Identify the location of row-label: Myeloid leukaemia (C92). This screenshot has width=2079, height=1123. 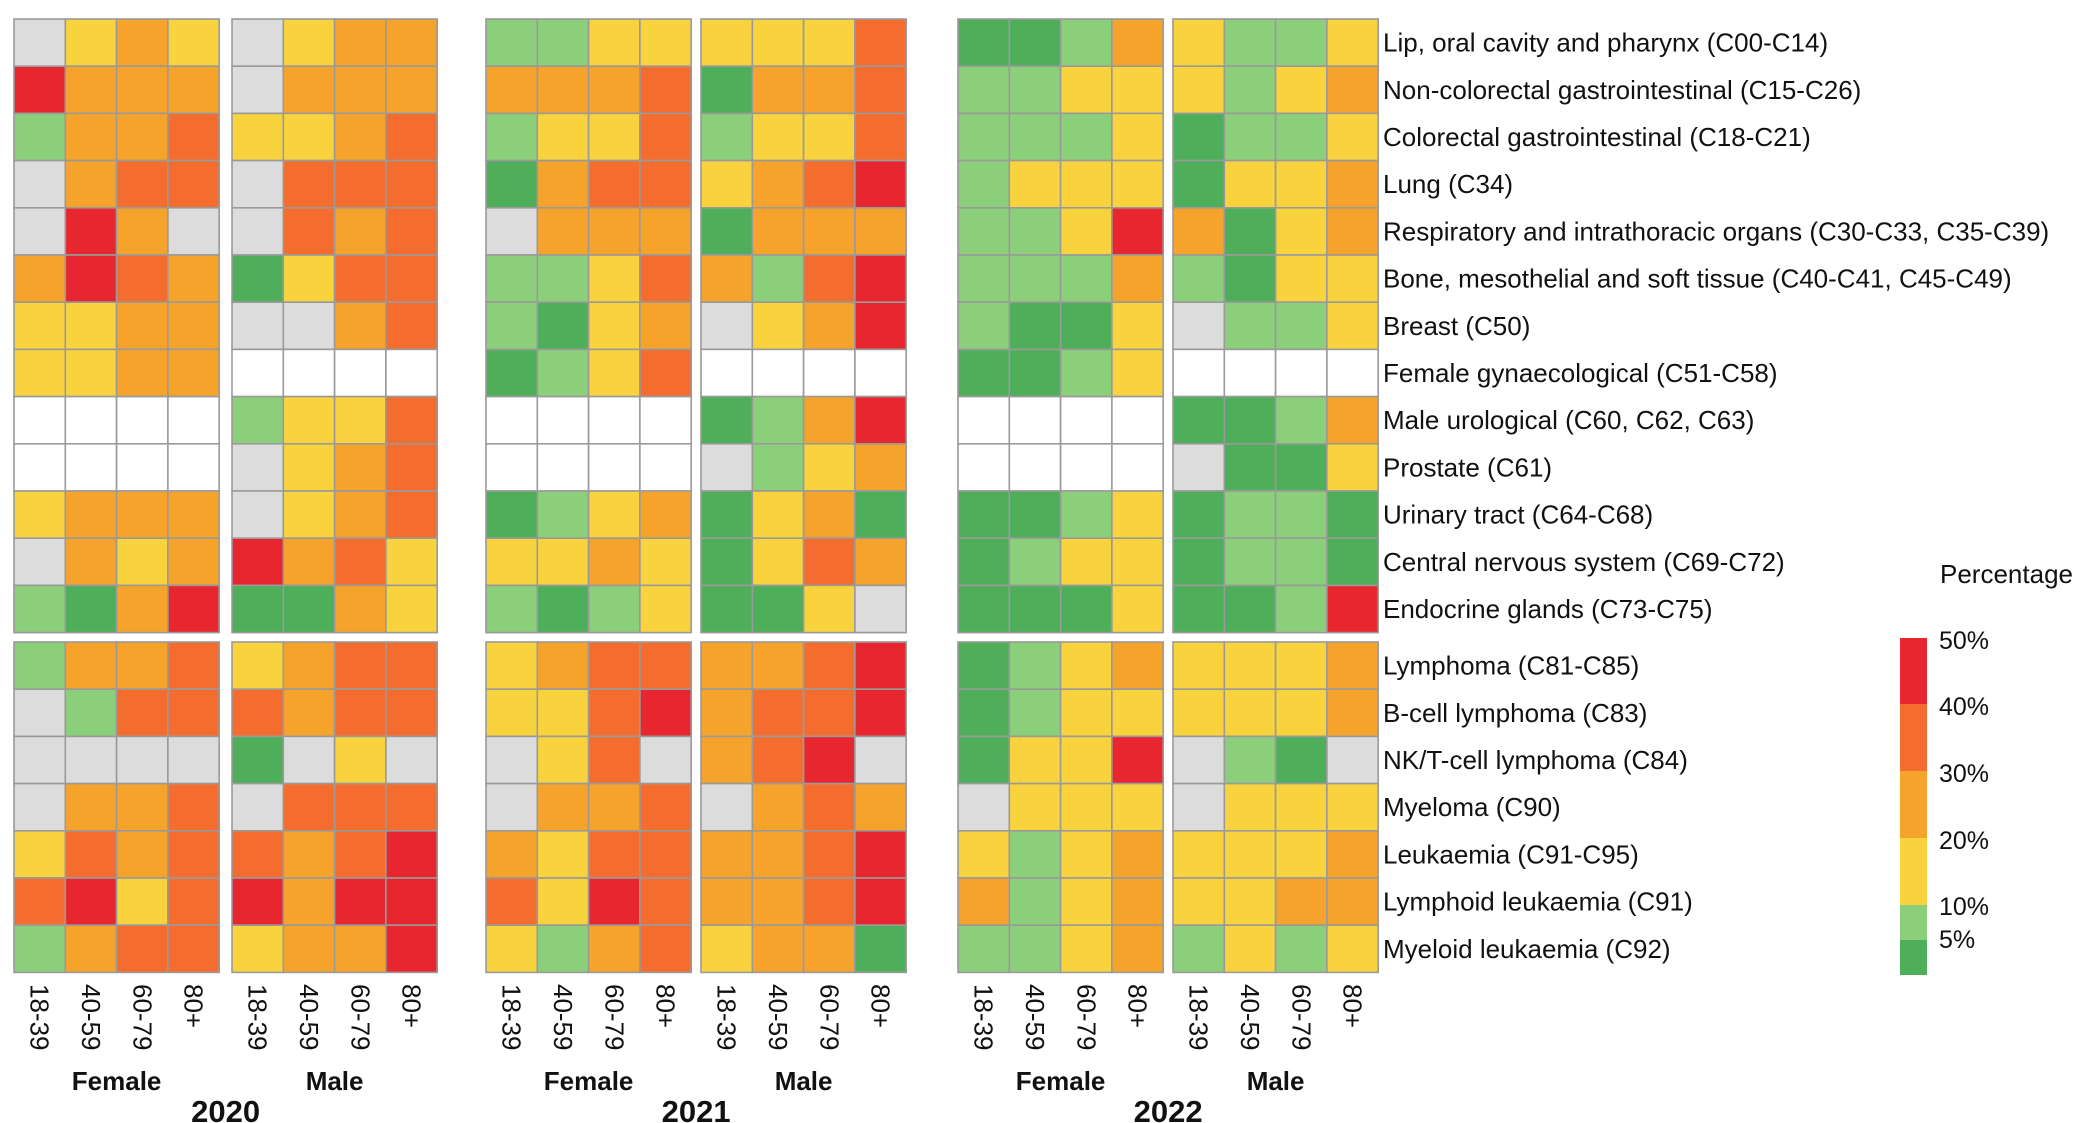
(1527, 949).